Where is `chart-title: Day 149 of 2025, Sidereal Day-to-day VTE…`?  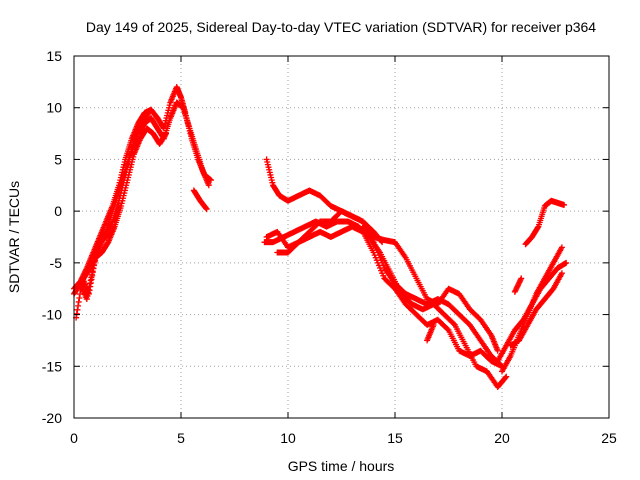
chart-title: Day 149 of 2025, Sidereal Day-to-day VTE… is located at coordinates (341, 27).